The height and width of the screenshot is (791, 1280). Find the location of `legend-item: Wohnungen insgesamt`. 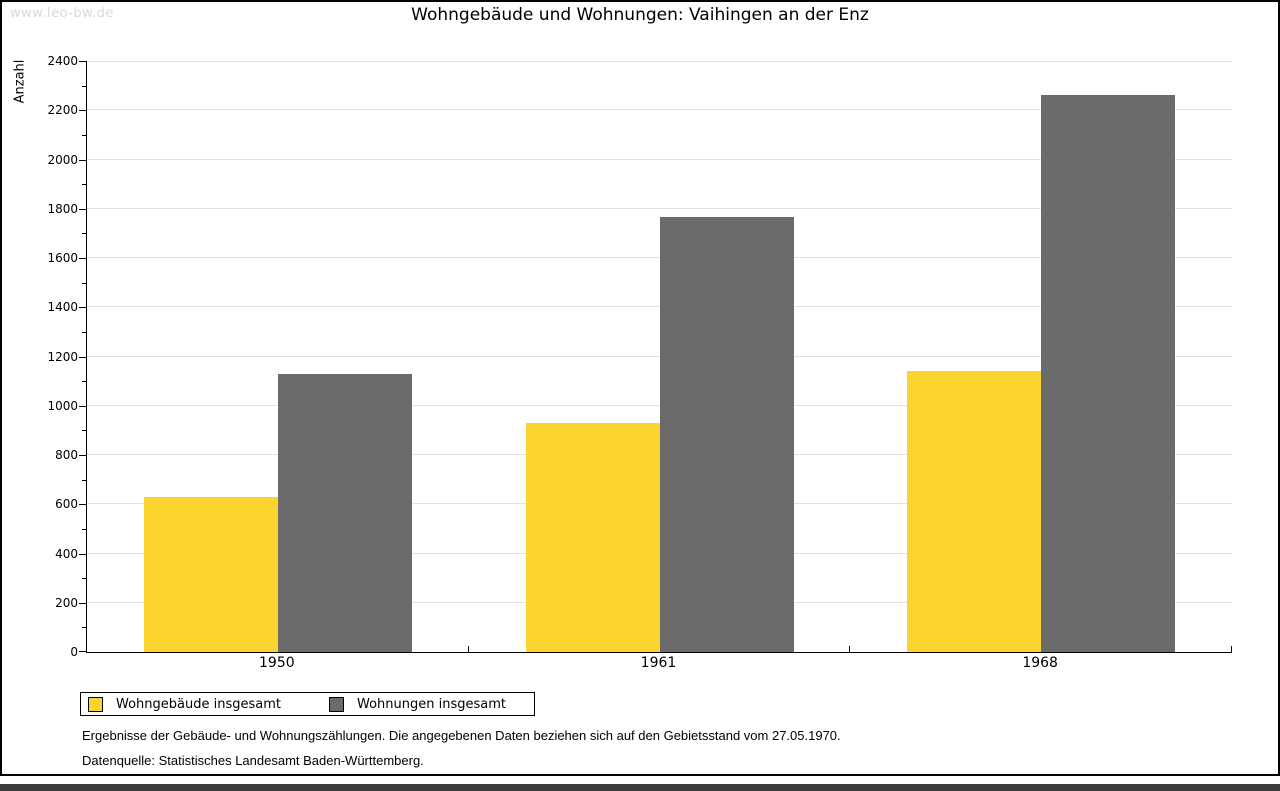

legend-item: Wohnungen insgesamt is located at coordinates (417, 704).